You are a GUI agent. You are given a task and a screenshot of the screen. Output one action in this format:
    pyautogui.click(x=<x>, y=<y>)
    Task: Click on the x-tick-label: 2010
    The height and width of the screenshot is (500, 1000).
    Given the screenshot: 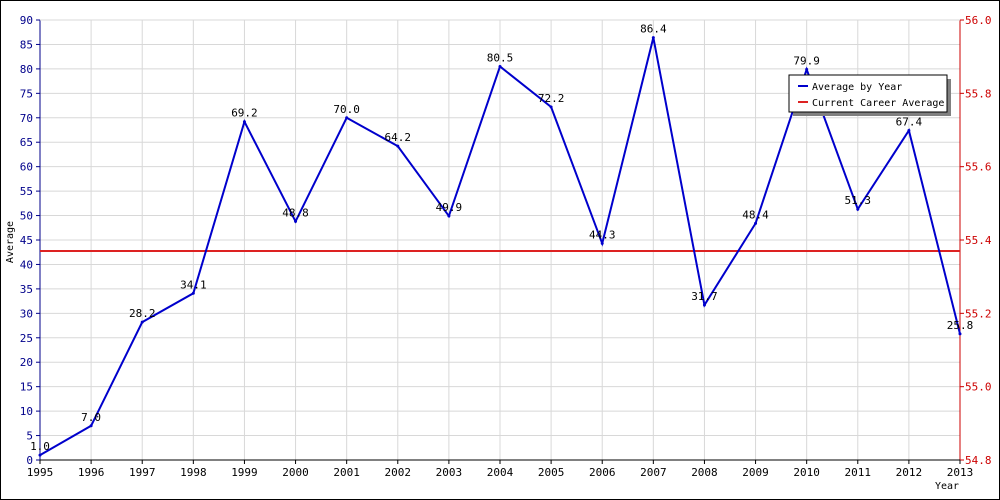 What is the action you would take?
    pyautogui.click(x=806, y=472)
    